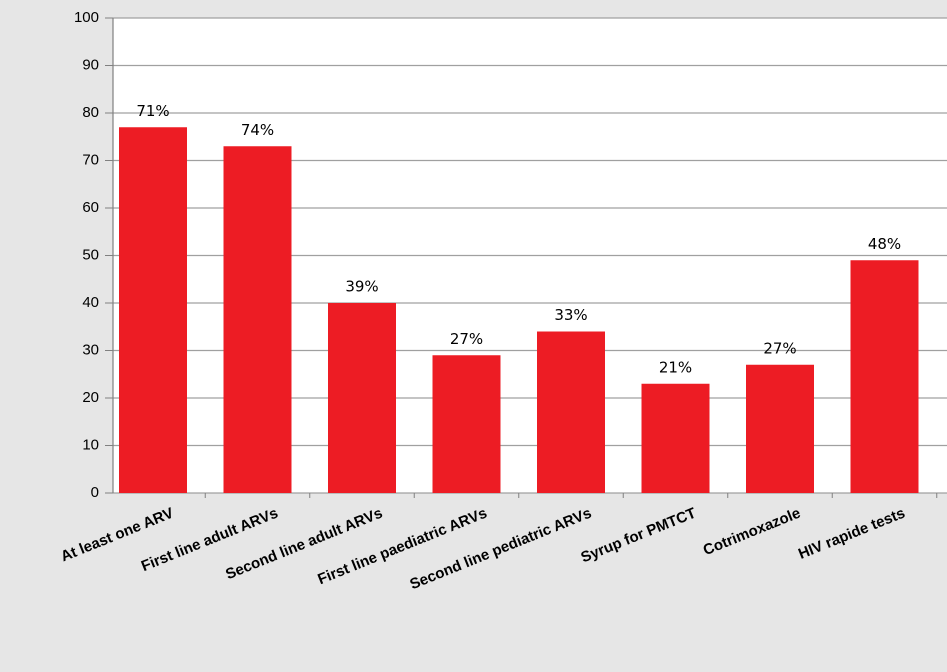  Describe the element at coordinates (90, 349) in the screenshot. I see `y-tick-label: 30` at that location.